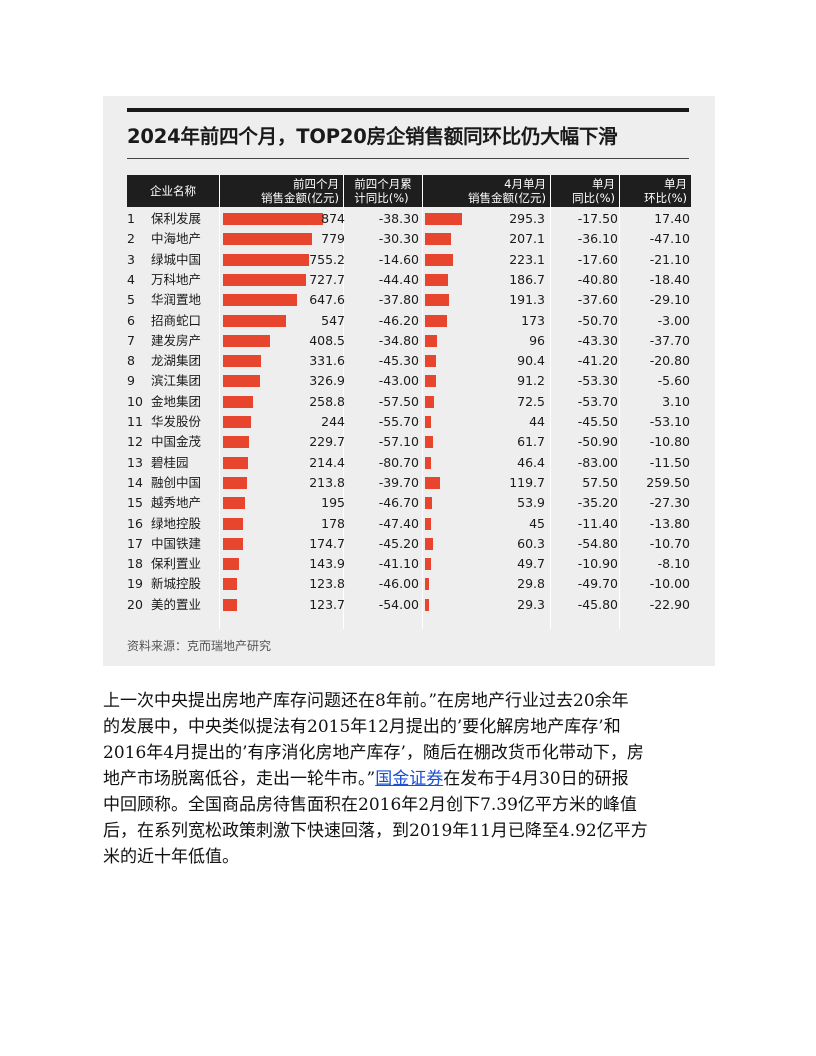  What do you see at coordinates (327, 259) in the screenshot?
I see `sales-4m-value: 755.2` at bounding box center [327, 259].